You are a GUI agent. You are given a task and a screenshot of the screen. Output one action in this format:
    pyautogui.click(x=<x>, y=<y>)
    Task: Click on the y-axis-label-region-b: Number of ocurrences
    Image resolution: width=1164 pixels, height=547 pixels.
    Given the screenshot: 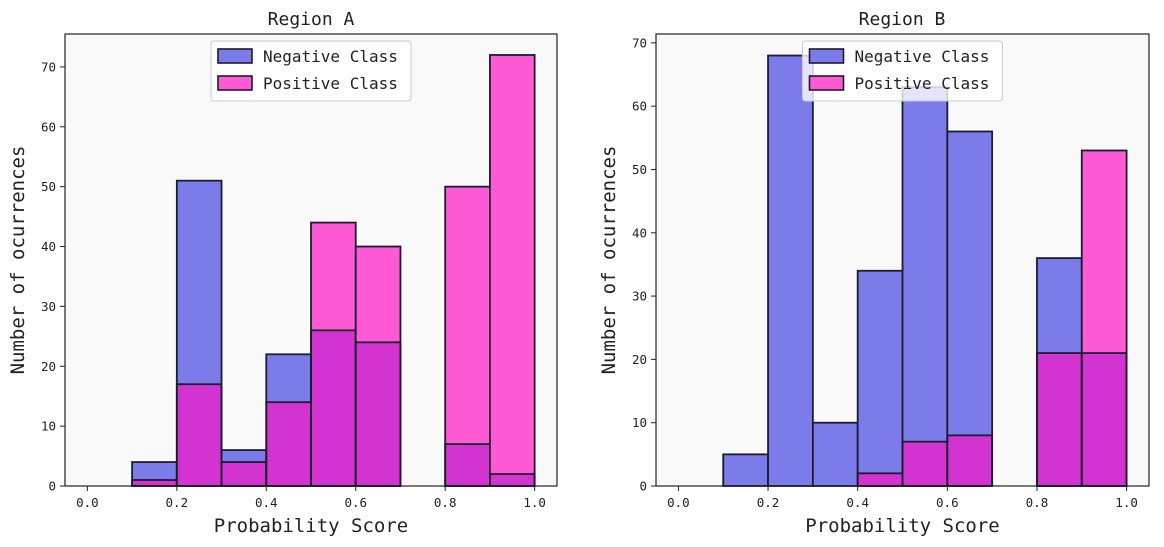 What is the action you would take?
    pyautogui.click(x=609, y=260)
    